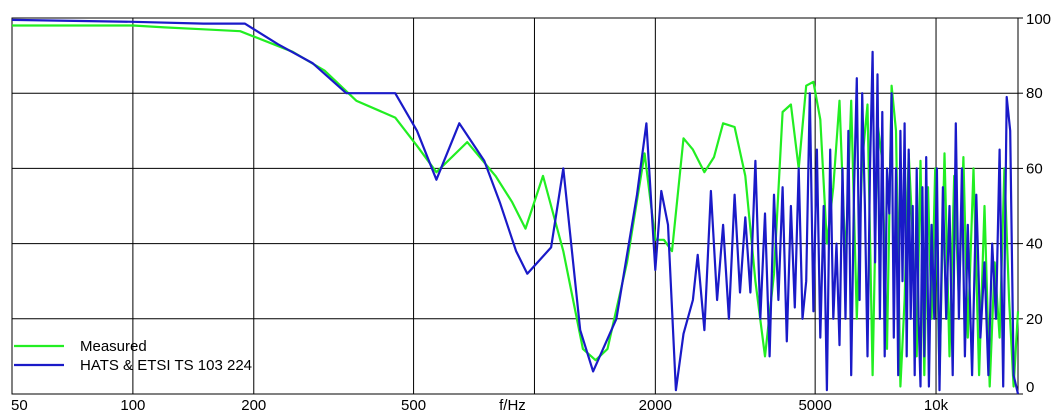  Describe the element at coordinates (253, 405) in the screenshot. I see `x-tick-label: 200` at that location.